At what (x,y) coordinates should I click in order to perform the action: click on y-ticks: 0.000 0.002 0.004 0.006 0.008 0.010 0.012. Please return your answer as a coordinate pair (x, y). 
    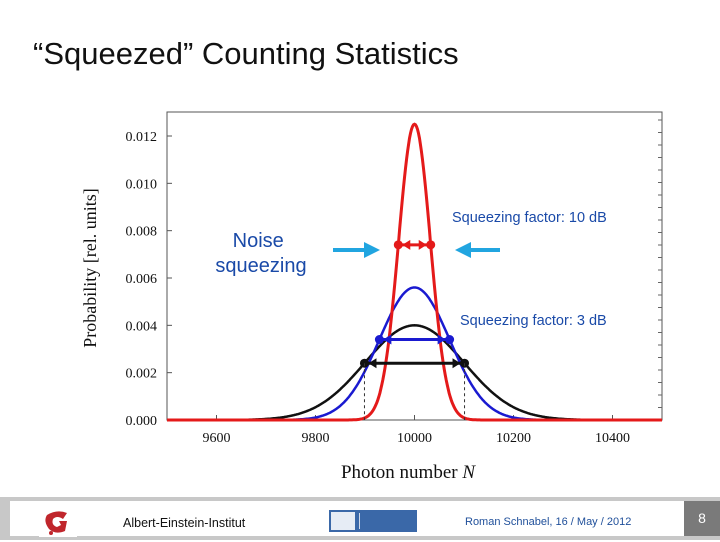
    Looking at the image, I should click on (149, 279).